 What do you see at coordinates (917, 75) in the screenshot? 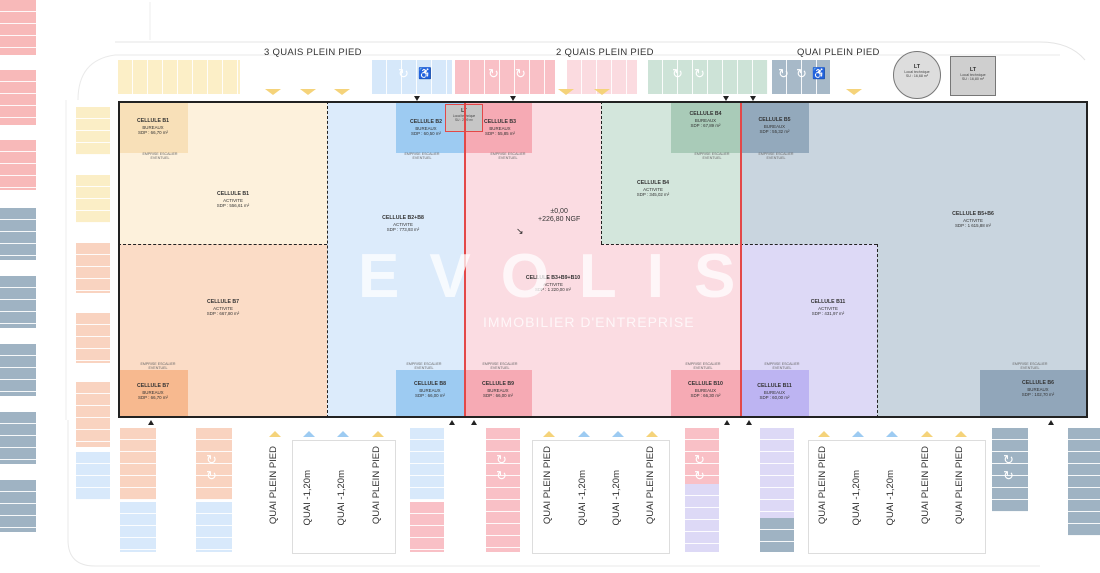
I see `lt-technical-room-circle: LT Local technique SU : 16,68 m²` at bounding box center [917, 75].